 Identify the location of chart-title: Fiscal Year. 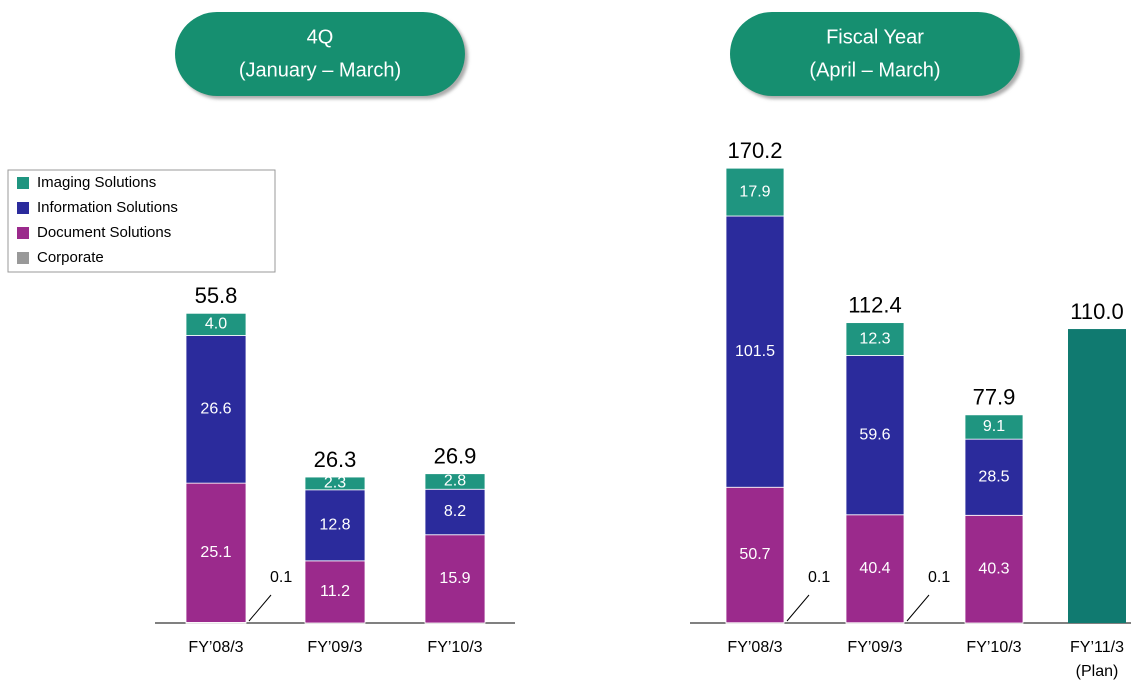
(875, 37).